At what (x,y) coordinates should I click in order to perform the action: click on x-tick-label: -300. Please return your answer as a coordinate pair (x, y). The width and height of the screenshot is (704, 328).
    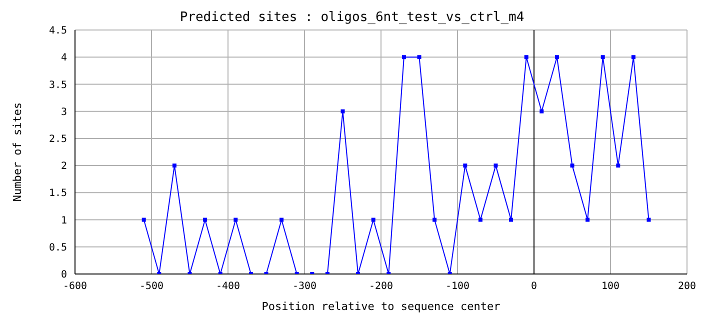
    Looking at the image, I should click on (304, 286).